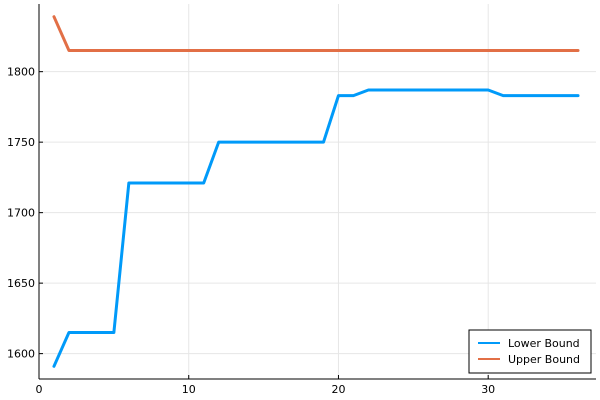  I want to click on x-tick-label: 20, so click(338, 389).